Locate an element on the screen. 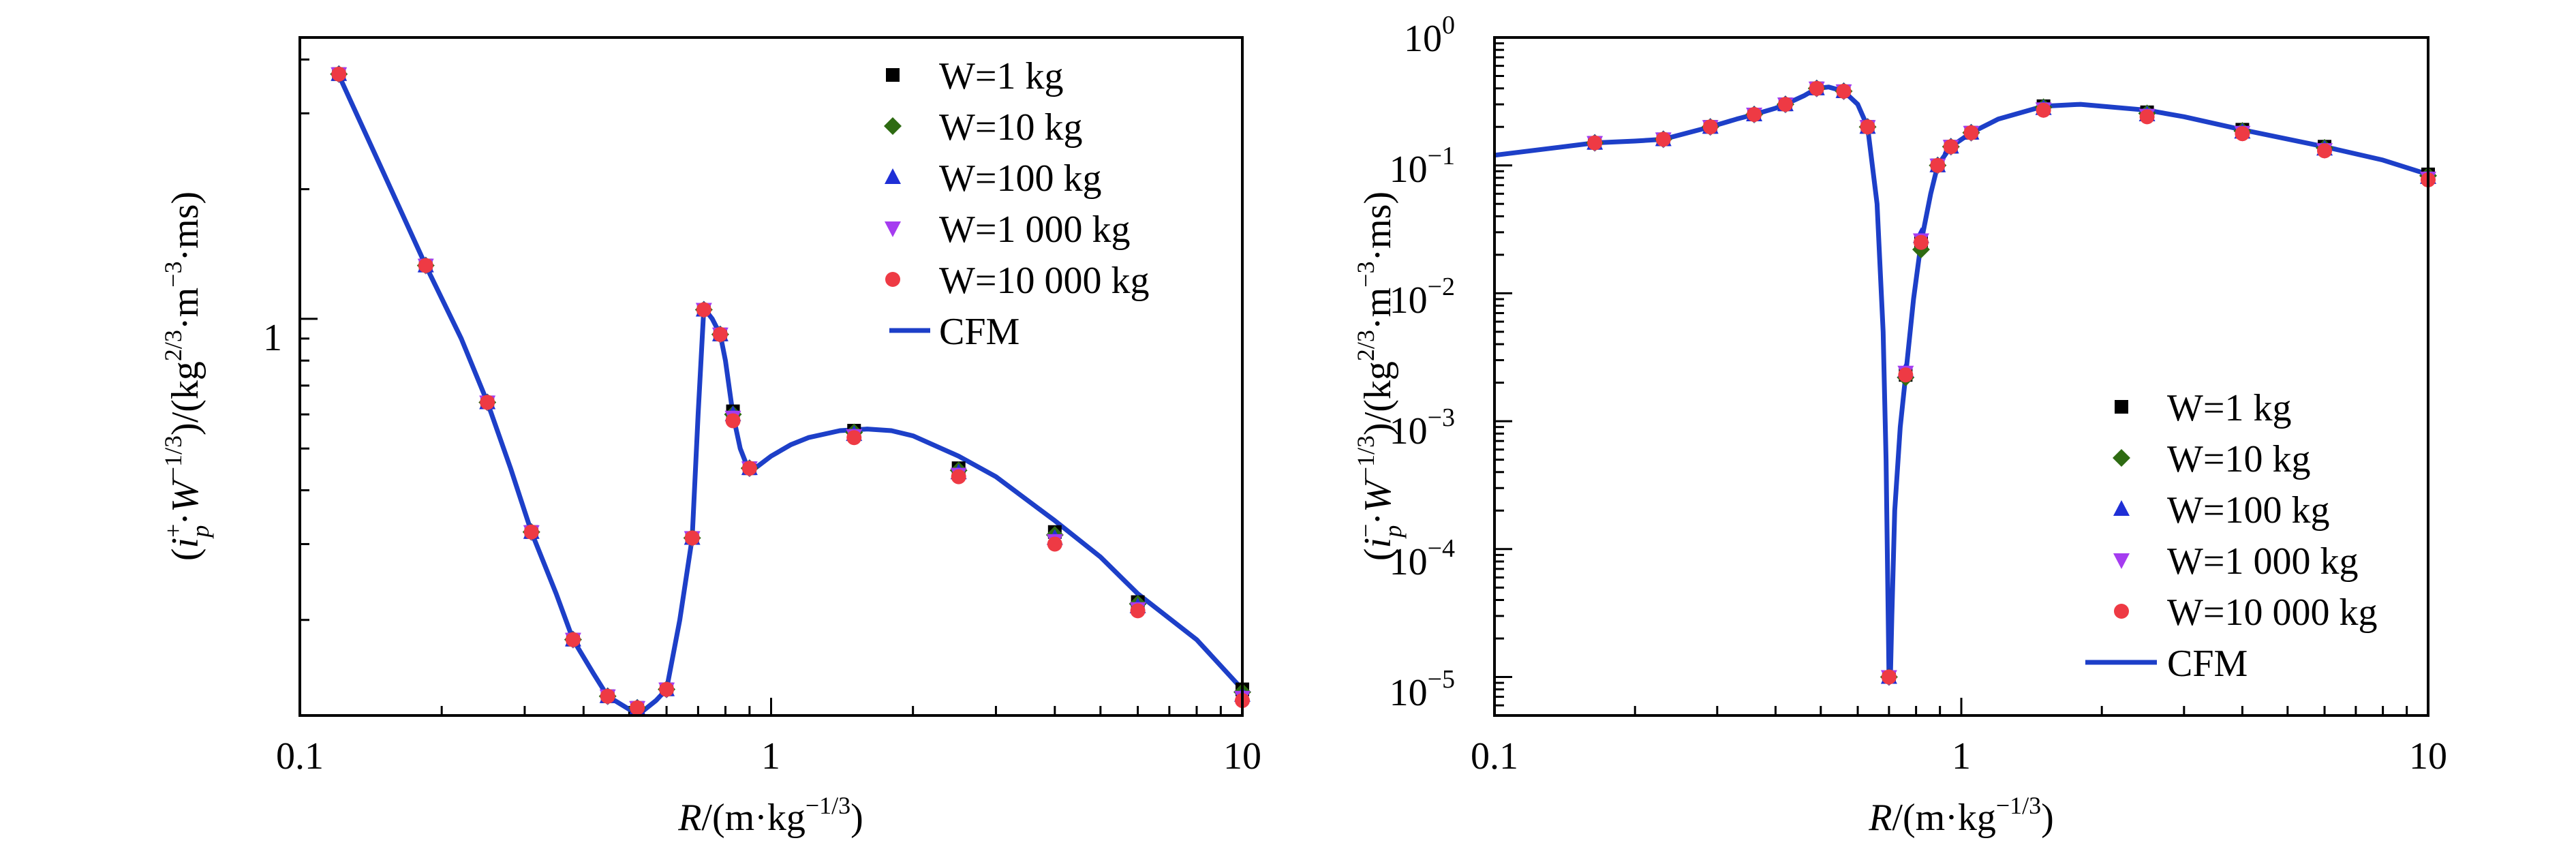 The width and height of the screenshot is (2576, 847). left-legend-label-w10000: W=10 000 kg is located at coordinates (1044, 281).